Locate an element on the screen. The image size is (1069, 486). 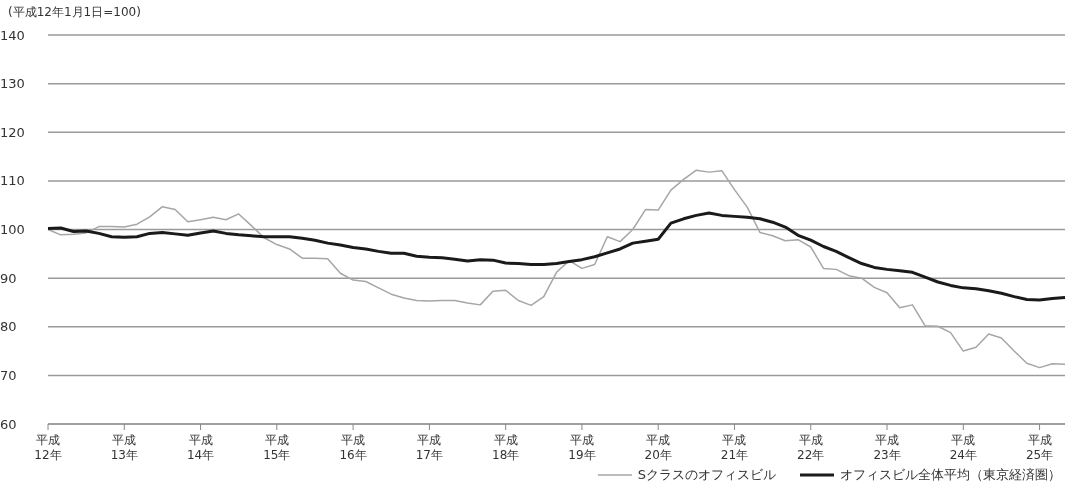
x-tick-label: 平成 24年 is located at coordinates (963, 447).